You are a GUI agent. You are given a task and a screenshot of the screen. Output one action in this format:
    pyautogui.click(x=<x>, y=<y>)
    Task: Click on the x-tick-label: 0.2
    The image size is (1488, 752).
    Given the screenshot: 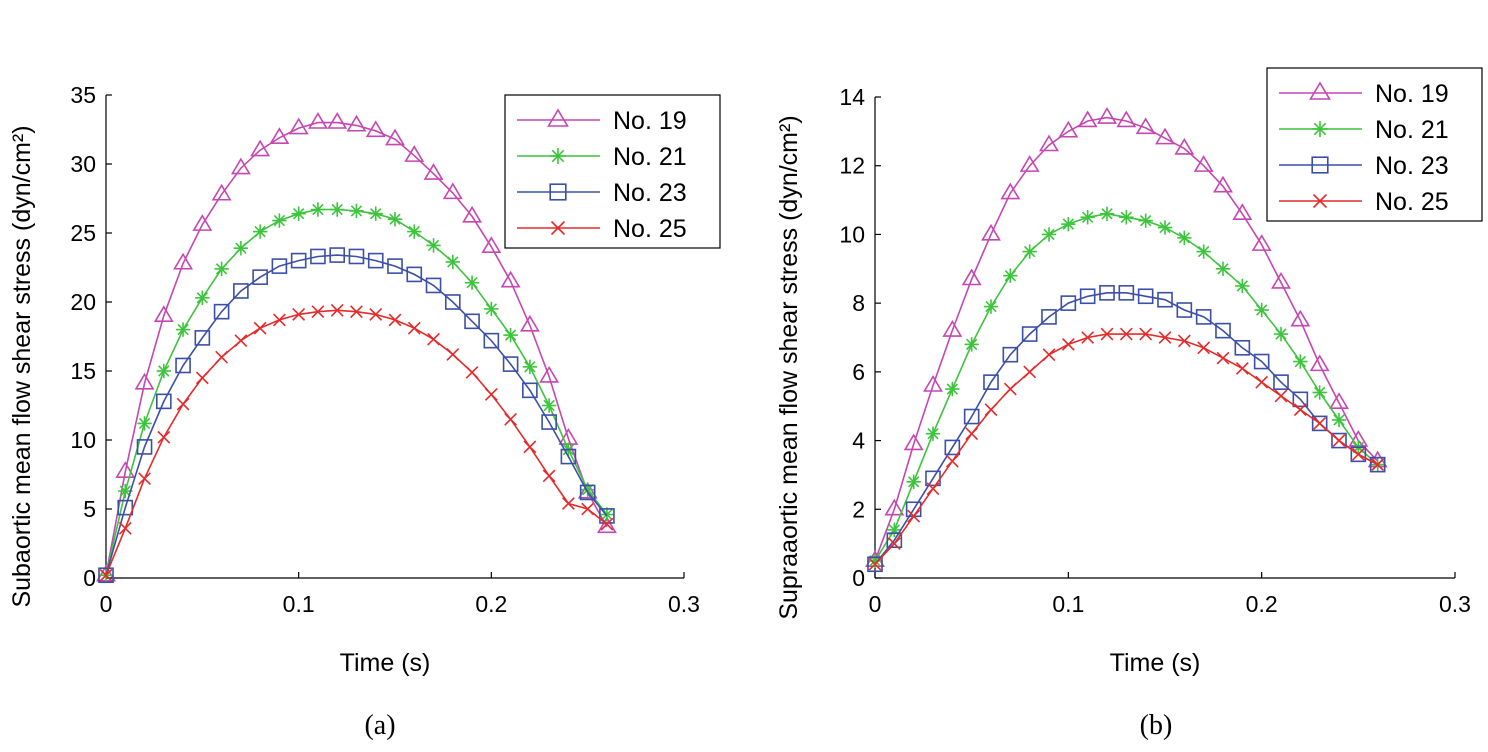 What is the action you would take?
    pyautogui.click(x=491, y=604)
    